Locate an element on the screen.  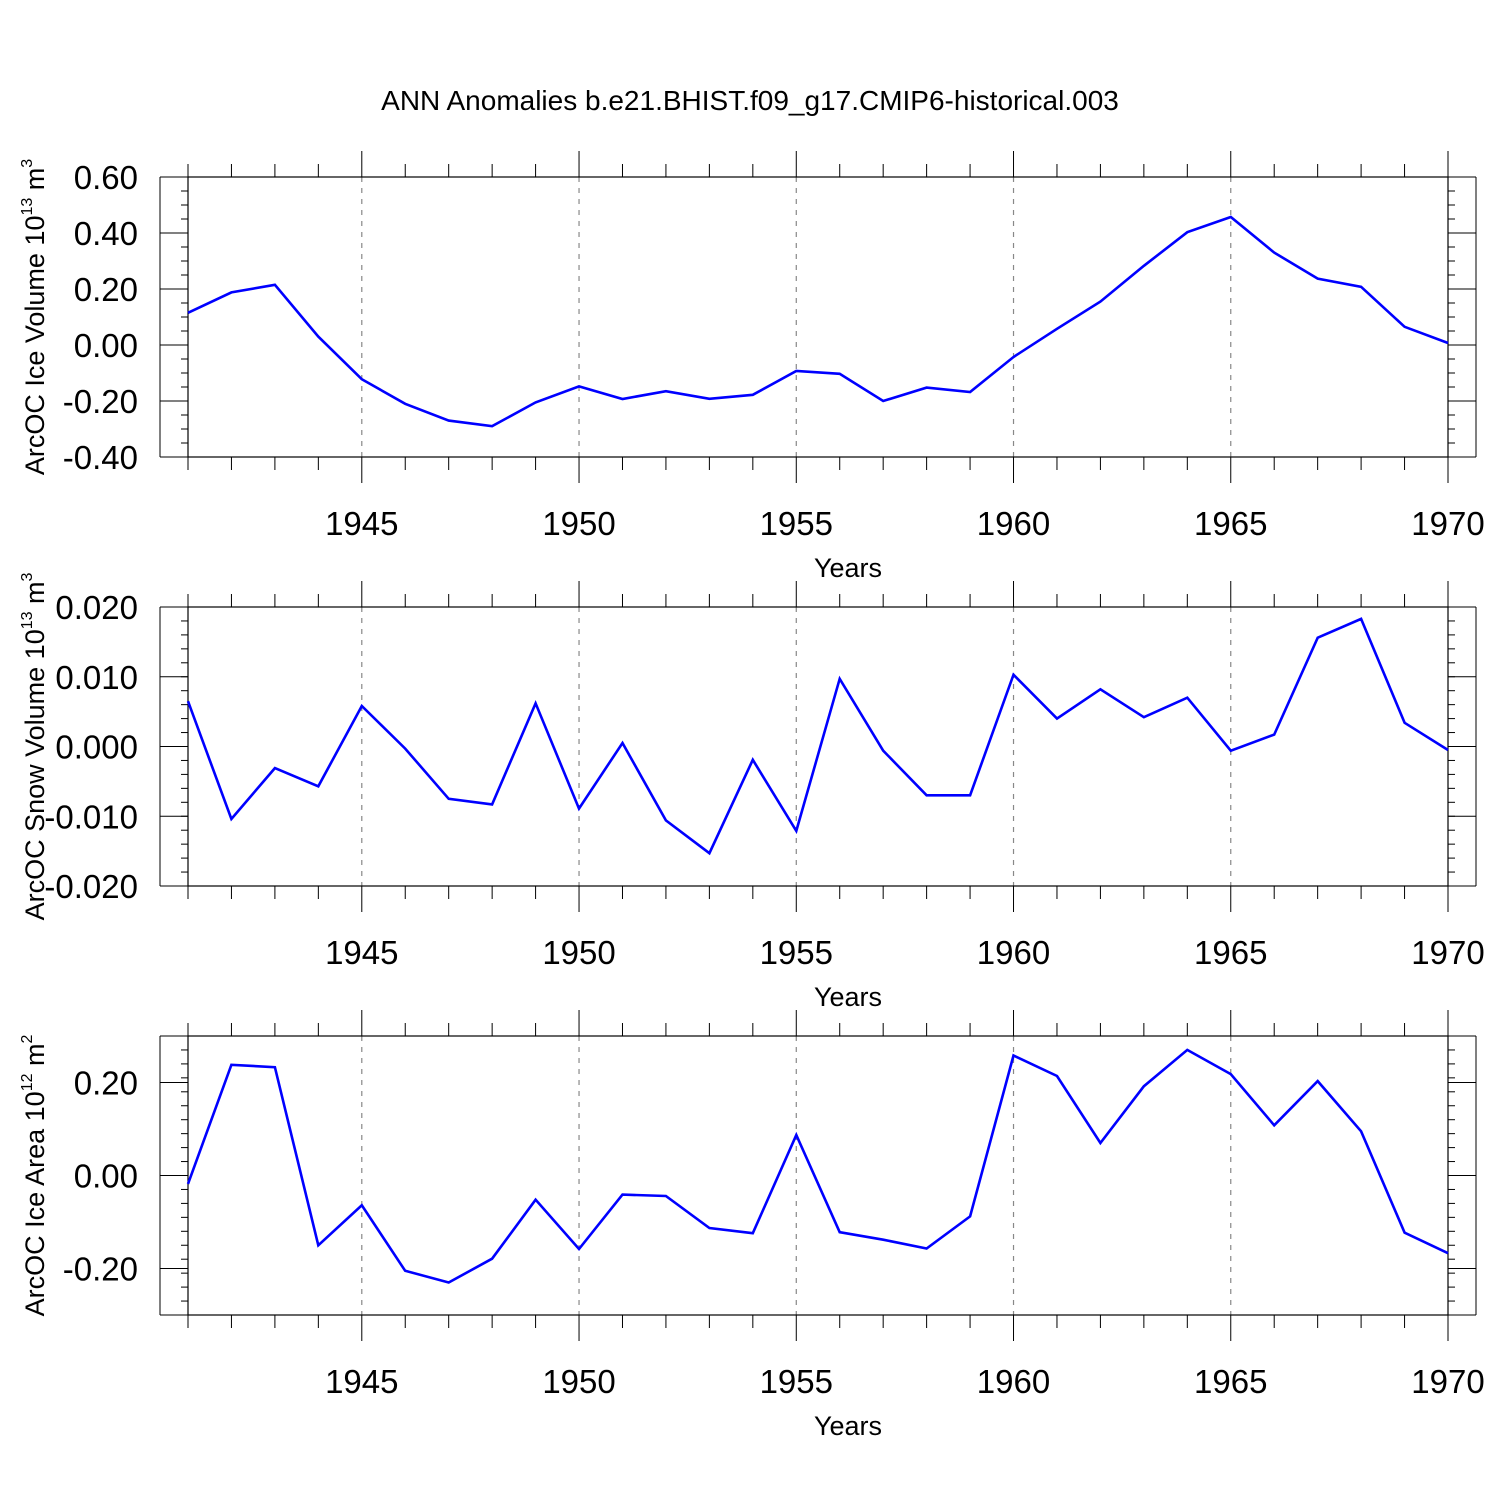
y-tick-label: -0.020 is located at coordinates (91, 886).